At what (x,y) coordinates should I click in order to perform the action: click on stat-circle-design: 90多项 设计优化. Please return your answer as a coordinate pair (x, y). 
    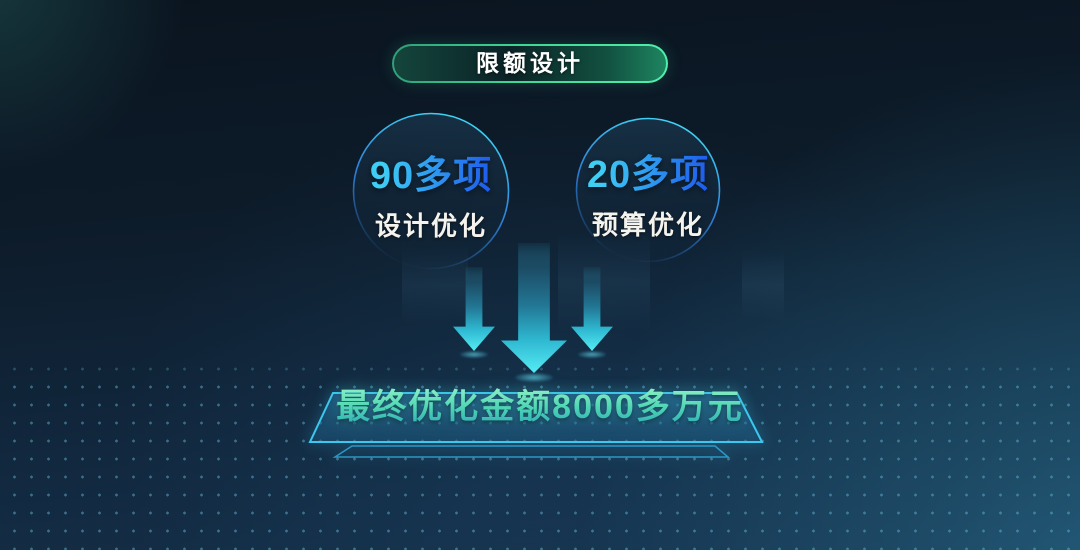
    Looking at the image, I should click on (431, 191).